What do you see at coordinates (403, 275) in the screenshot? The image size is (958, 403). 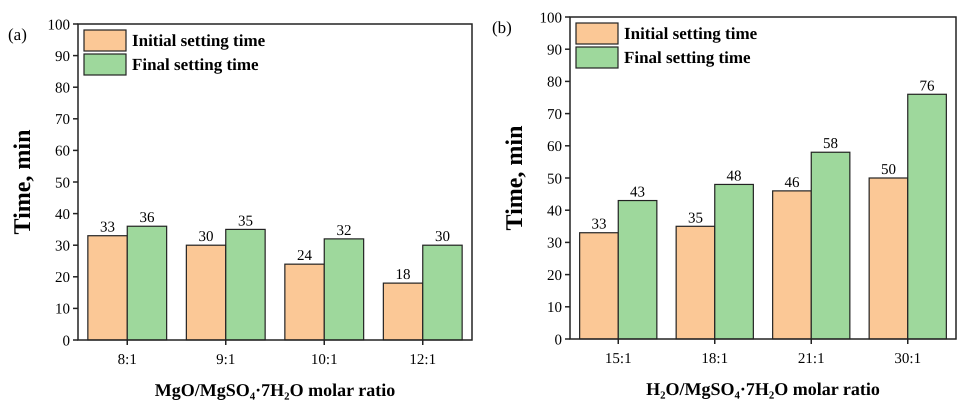 I see `data-label: 18` at bounding box center [403, 275].